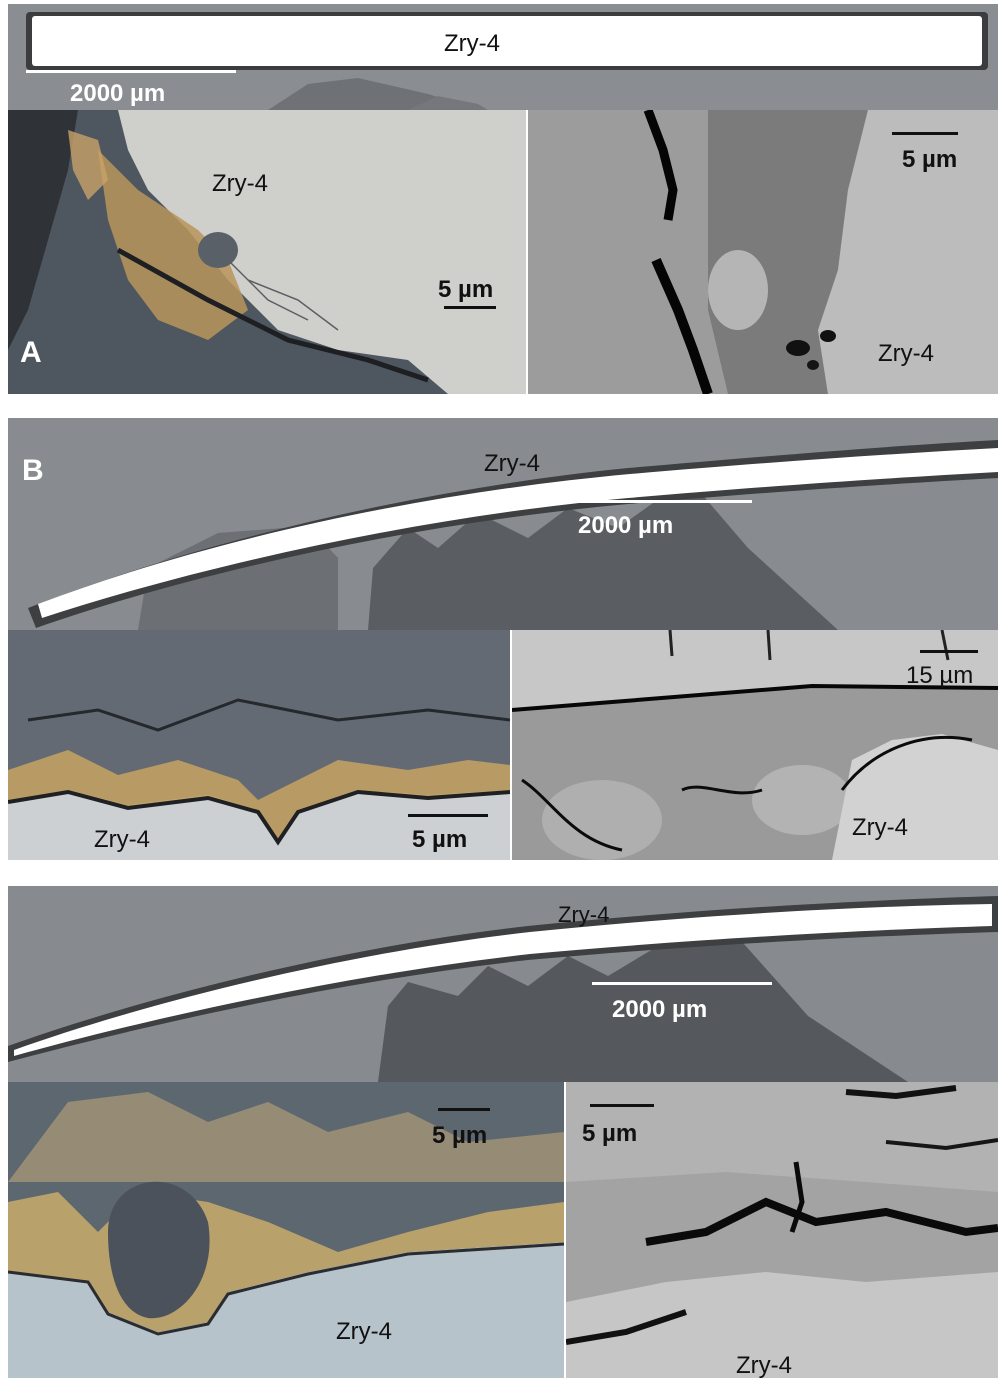 The image size is (999, 1383). I want to click on panel-c-overview-material-label: Zry-4, so click(584, 914).